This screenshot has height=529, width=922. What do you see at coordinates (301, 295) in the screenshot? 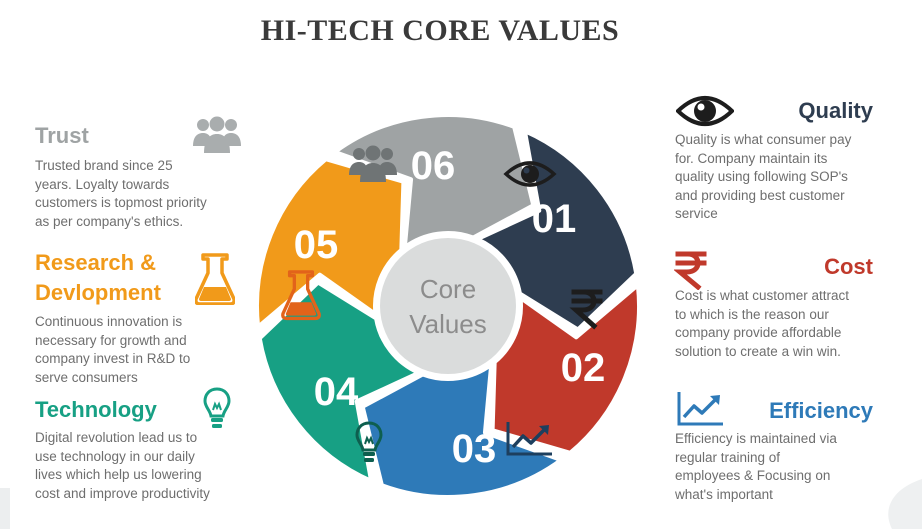
I see `segment-05-flask-icon` at bounding box center [301, 295].